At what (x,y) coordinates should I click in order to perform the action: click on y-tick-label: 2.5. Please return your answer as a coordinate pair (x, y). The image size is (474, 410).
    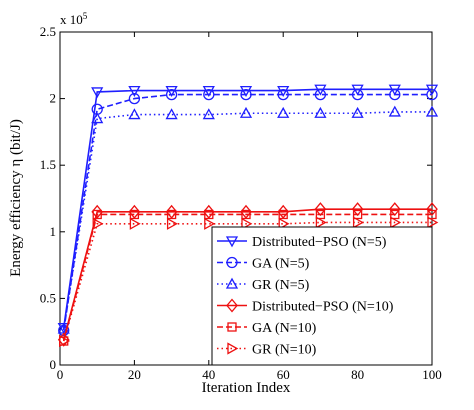
    Looking at the image, I should click on (48, 31).